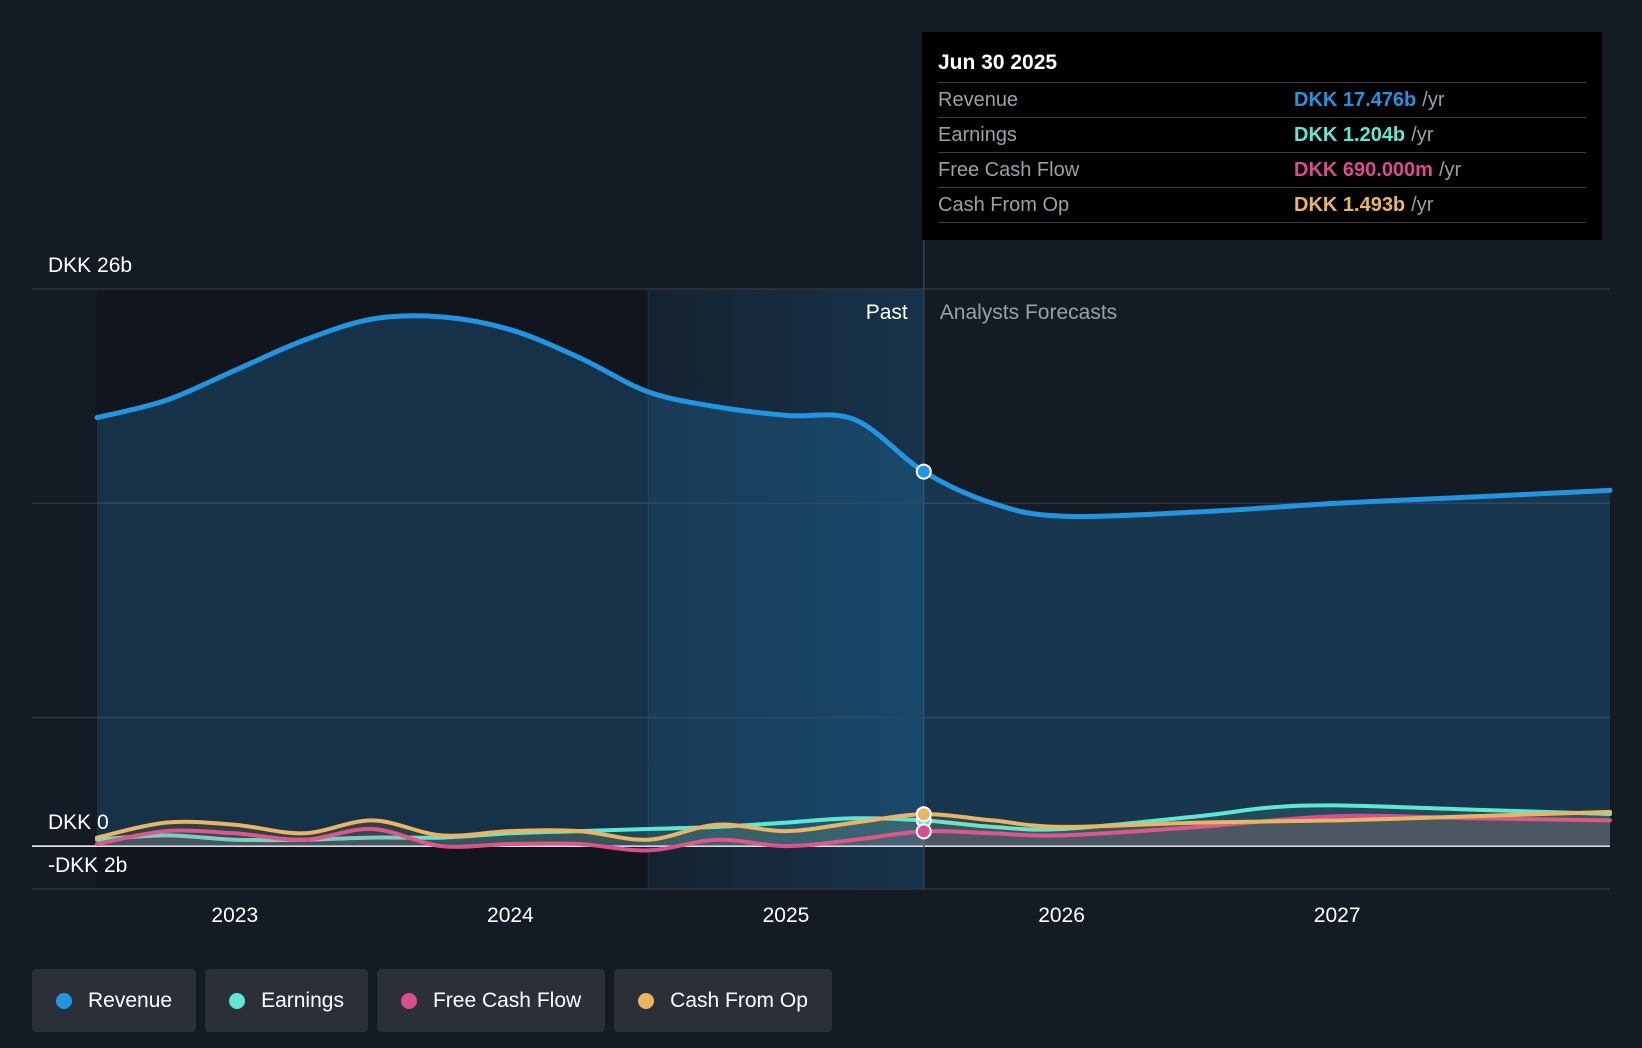 Image resolution: width=1642 pixels, height=1048 pixels. Describe the element at coordinates (1262, 99) in the screenshot. I see `tooltip-row-revenue: Revenue DKK 17.476b /yr` at that location.